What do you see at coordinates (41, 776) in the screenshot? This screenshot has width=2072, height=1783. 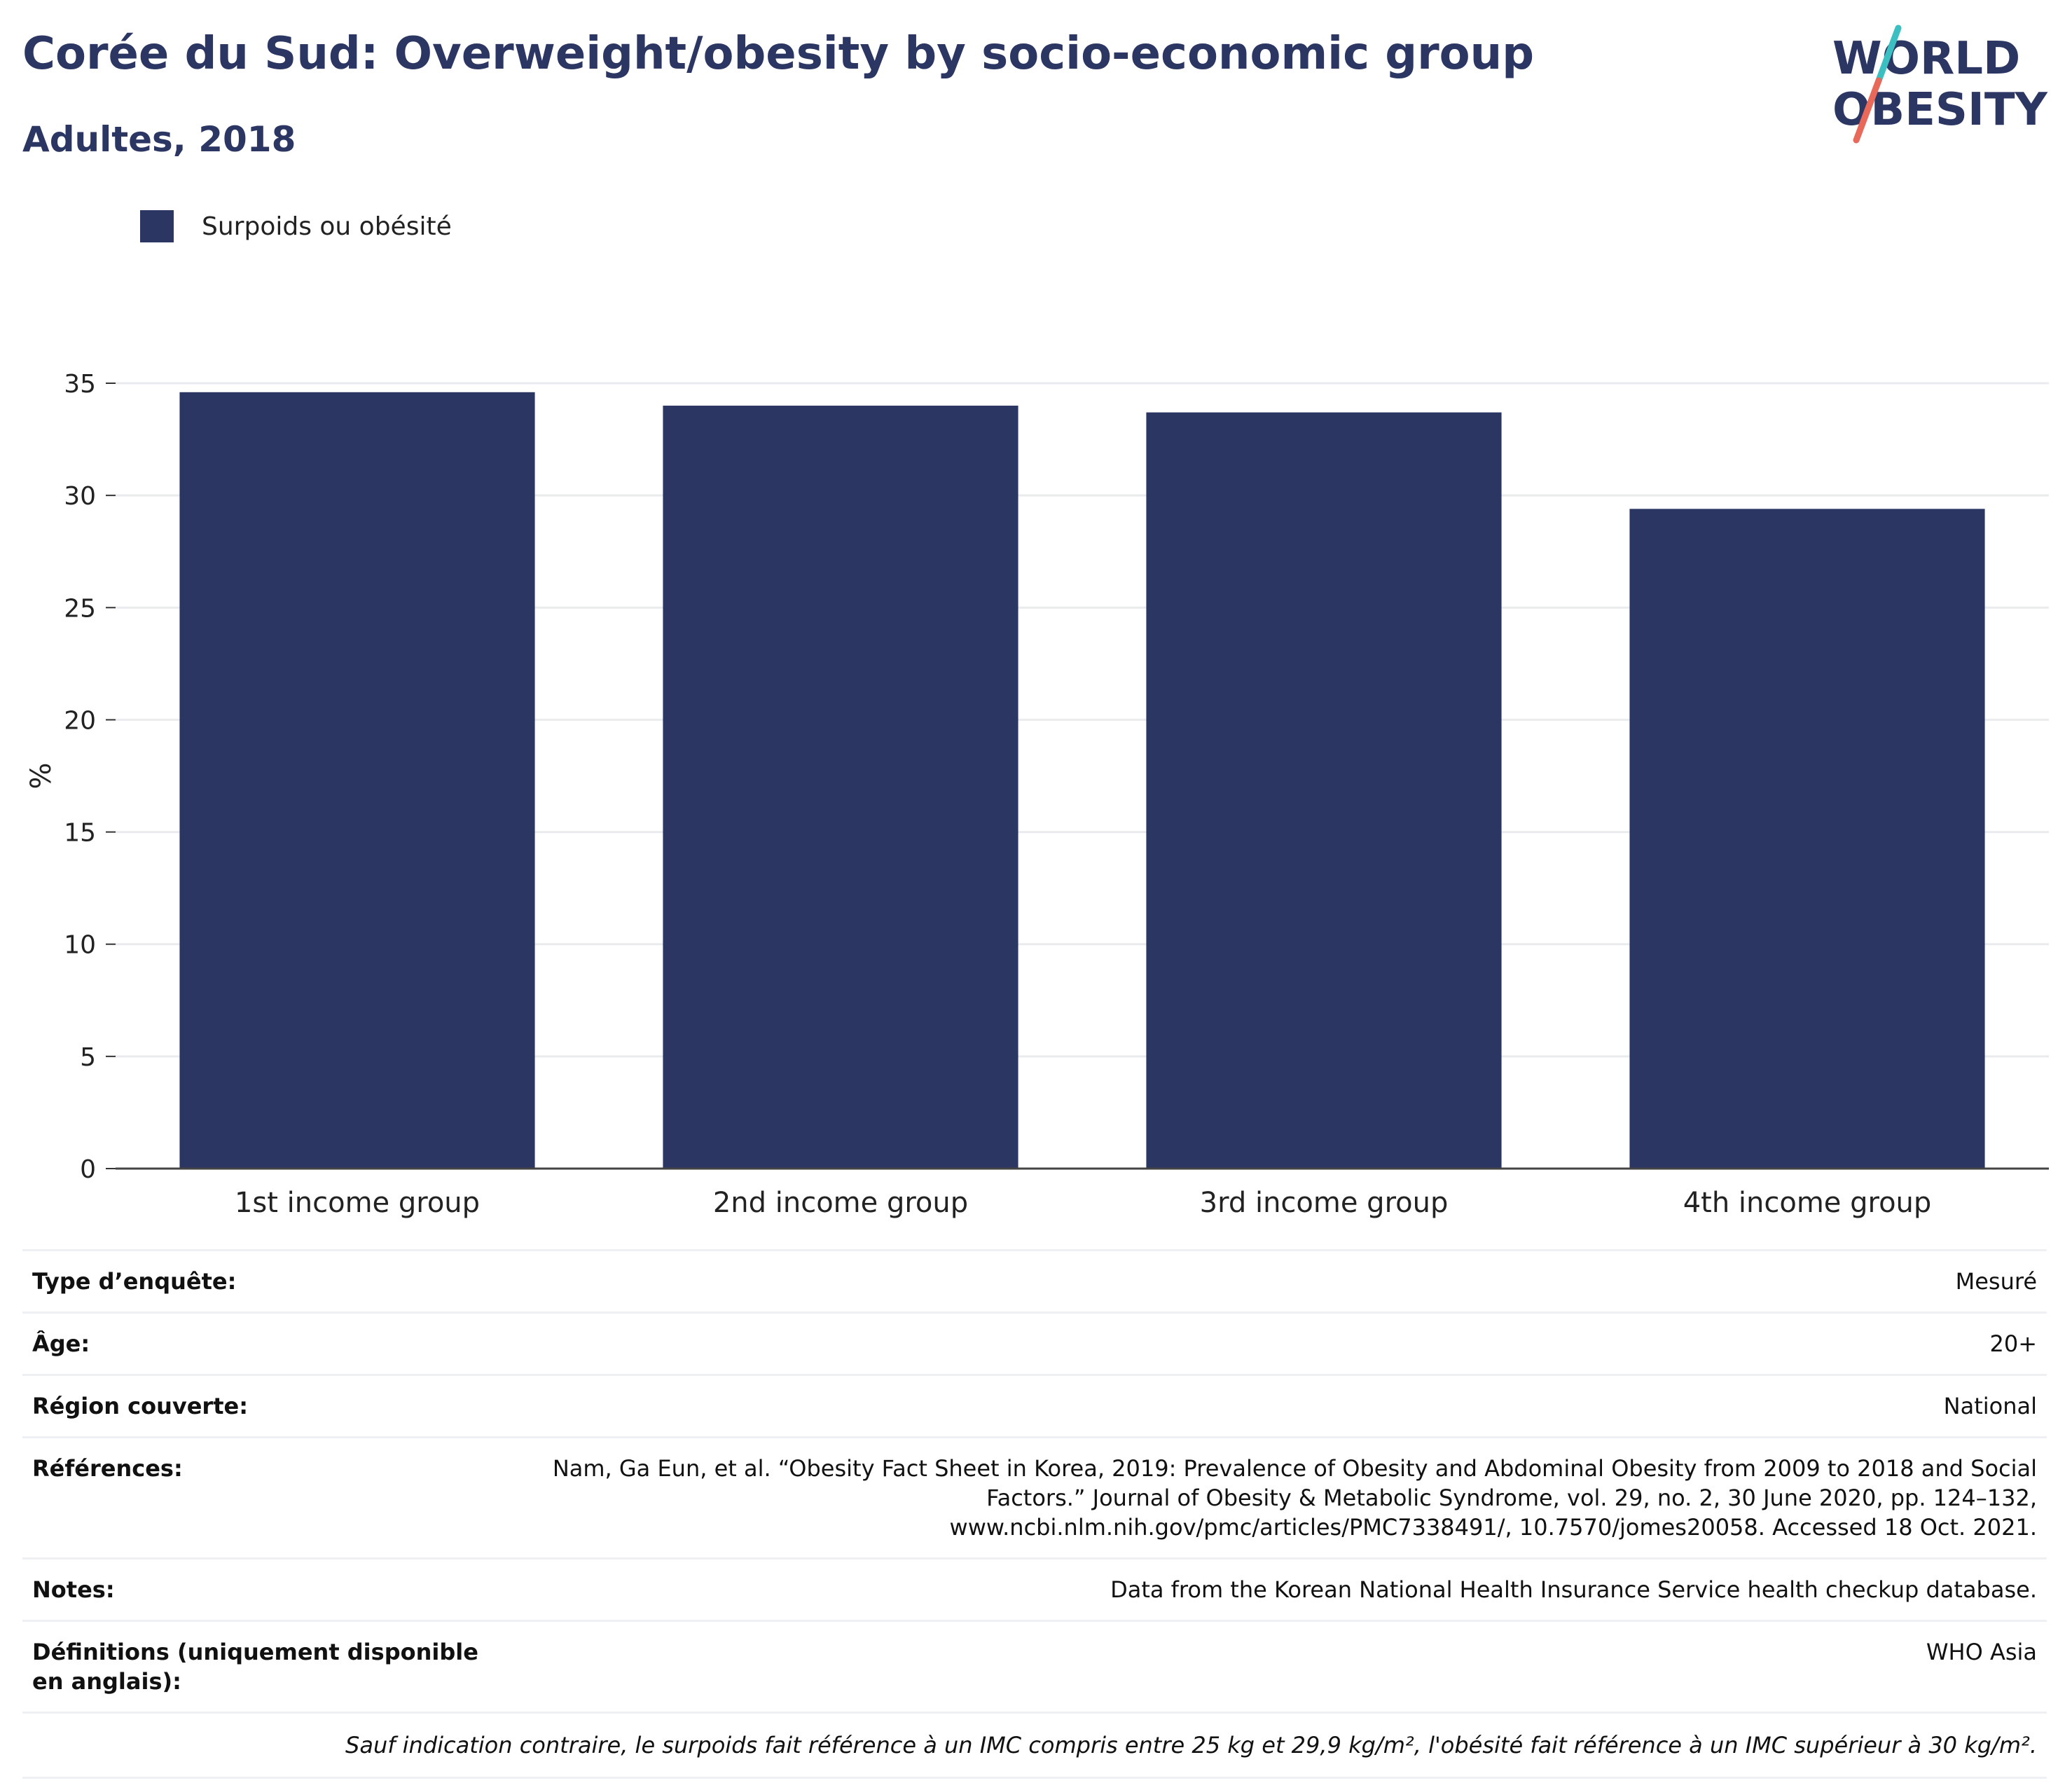 I see `y-axis-label: %` at bounding box center [41, 776].